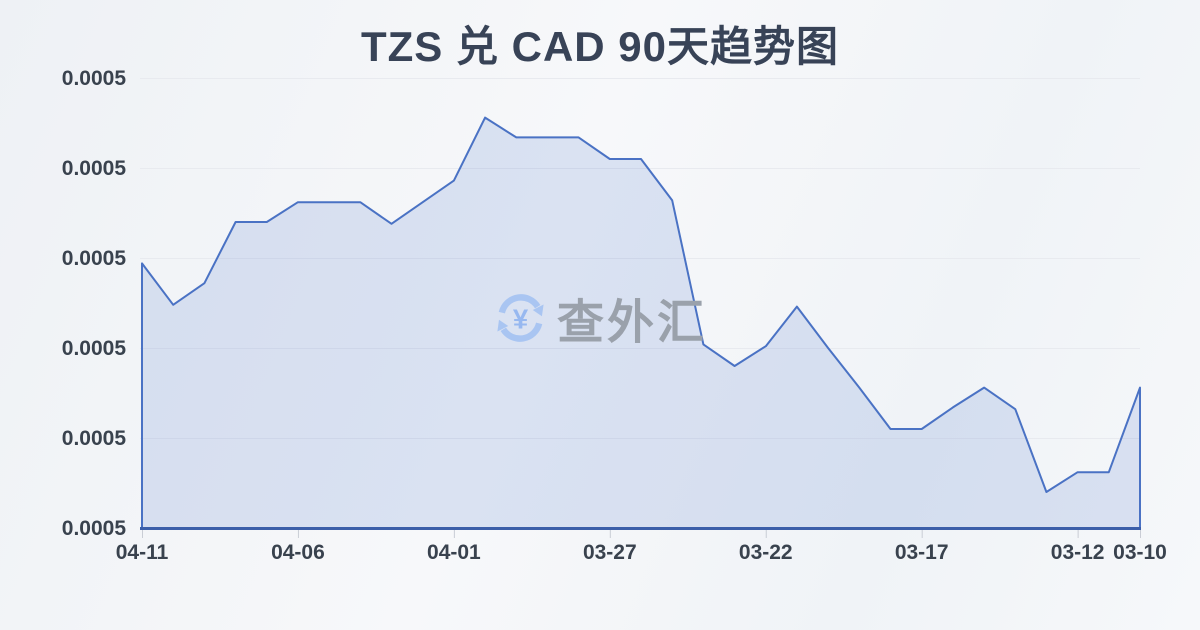  I want to click on chart-title: TZS 兑 CAD 90天趋势图, so click(600, 46).